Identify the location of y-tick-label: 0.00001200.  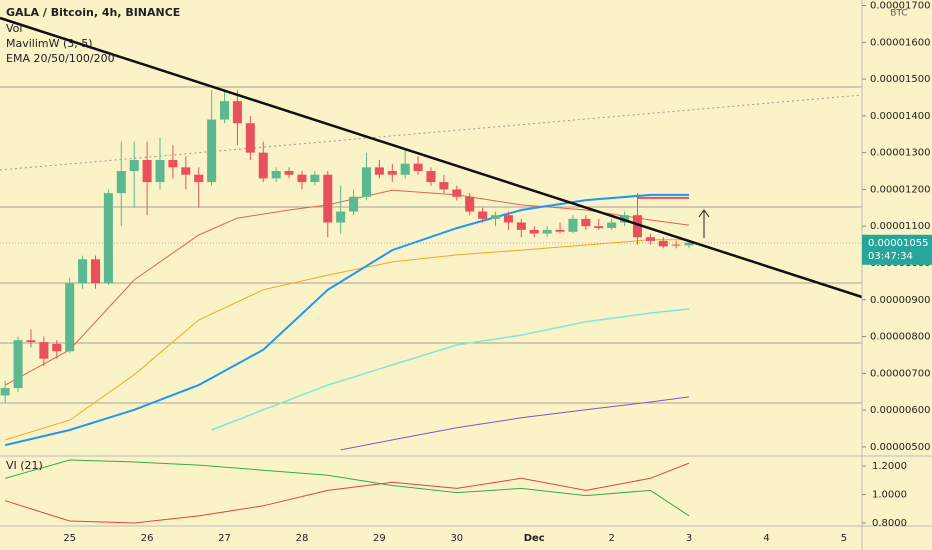
(900, 189).